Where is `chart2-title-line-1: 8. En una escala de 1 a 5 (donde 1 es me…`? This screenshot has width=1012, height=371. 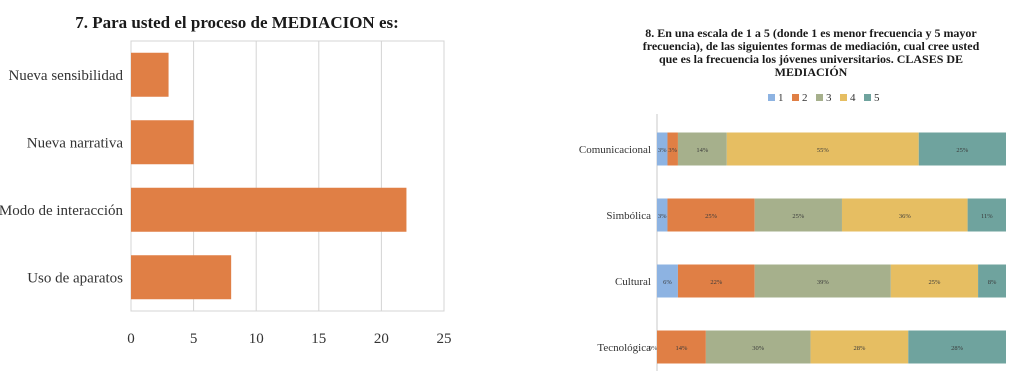 chart2-title-line-1: 8. En una escala de 1 a 5 (donde 1 es me… is located at coordinates (811, 33).